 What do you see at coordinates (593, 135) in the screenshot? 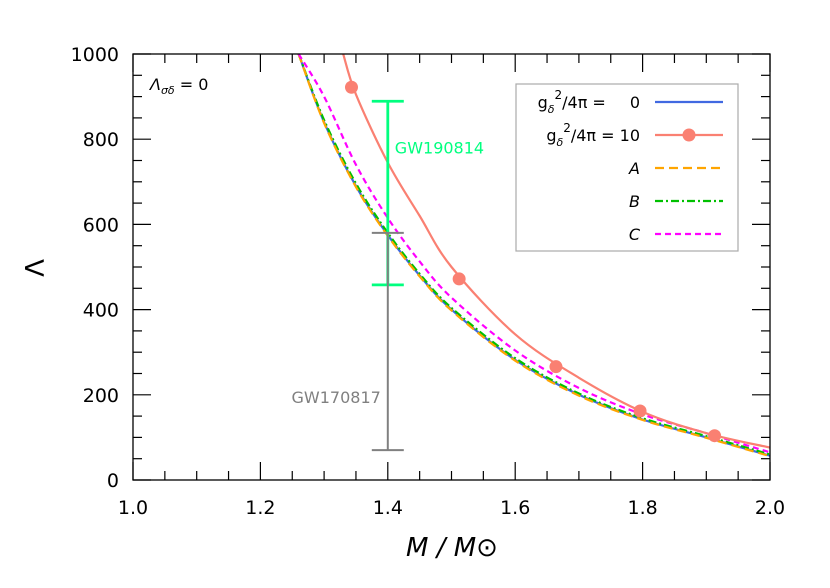
I see `svg-text: gδ2/4π = 10` at bounding box center [593, 135].